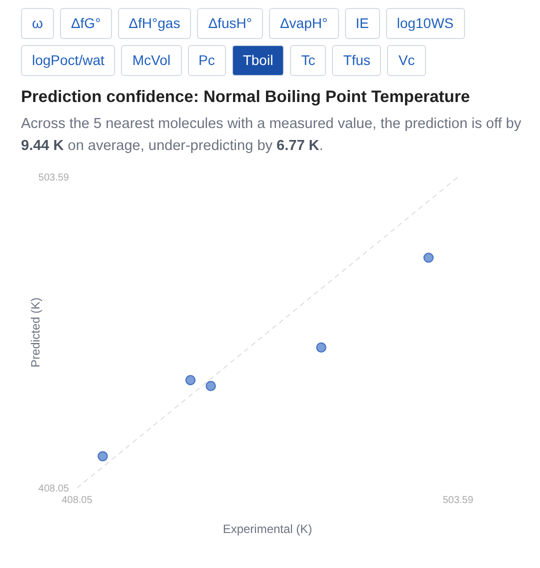 This screenshot has width=540, height=568. Describe the element at coordinates (258, 60) in the screenshot. I see `tab-button: Tboil` at that location.